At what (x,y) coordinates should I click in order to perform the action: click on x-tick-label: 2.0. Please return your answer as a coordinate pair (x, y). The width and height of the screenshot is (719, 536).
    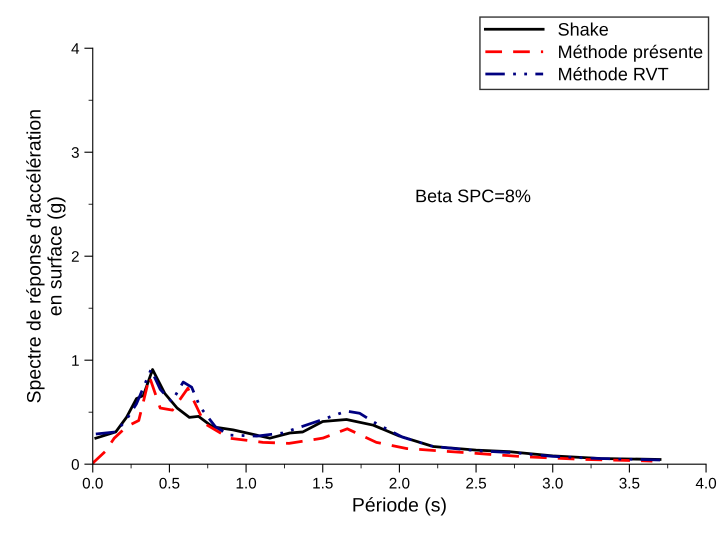
    Looking at the image, I should click on (400, 483).